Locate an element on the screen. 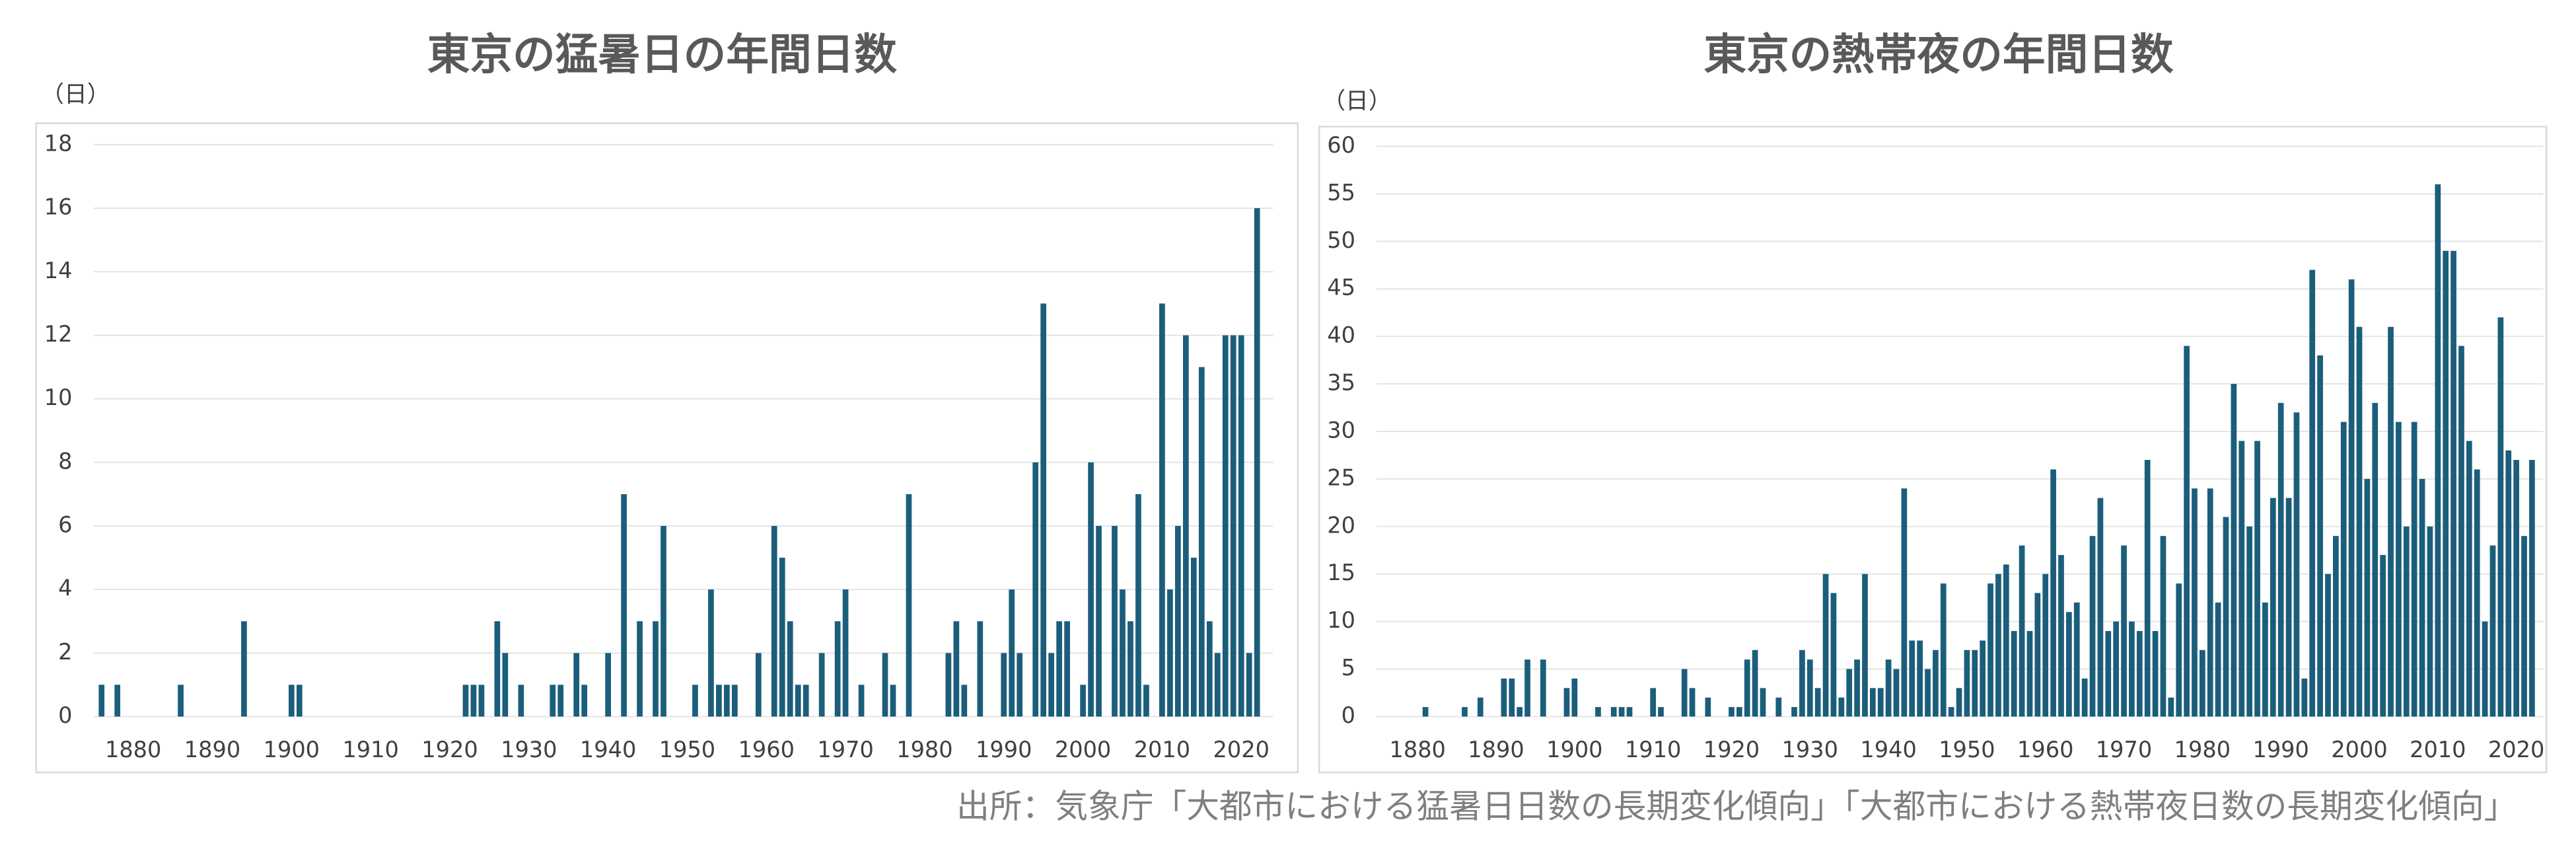 Image resolution: width=2576 pixels, height=853 pixels. y-tick-label: 6 is located at coordinates (65, 524).